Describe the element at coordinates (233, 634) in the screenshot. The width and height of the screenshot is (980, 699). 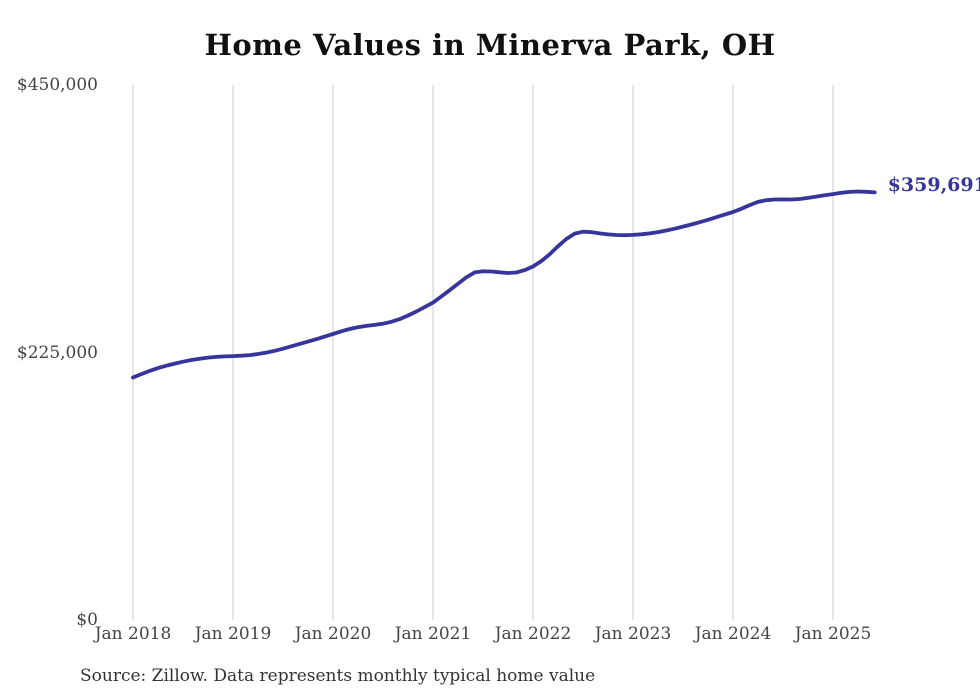
I see `x-tick-label: Jan 2019` at that location.